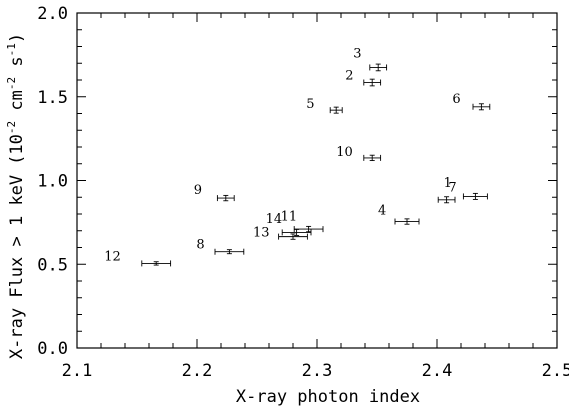  I want to click on y-axis-title: X-ray Flux > 1 keV(10-2 cm-2 s-1), so click(16, 196).